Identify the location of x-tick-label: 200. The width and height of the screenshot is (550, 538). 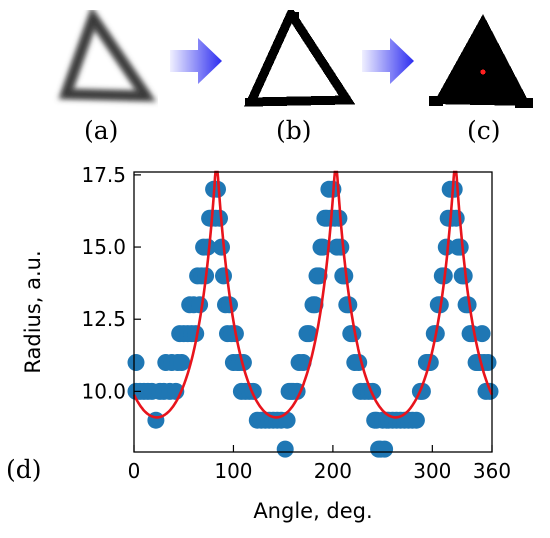
(333, 471).